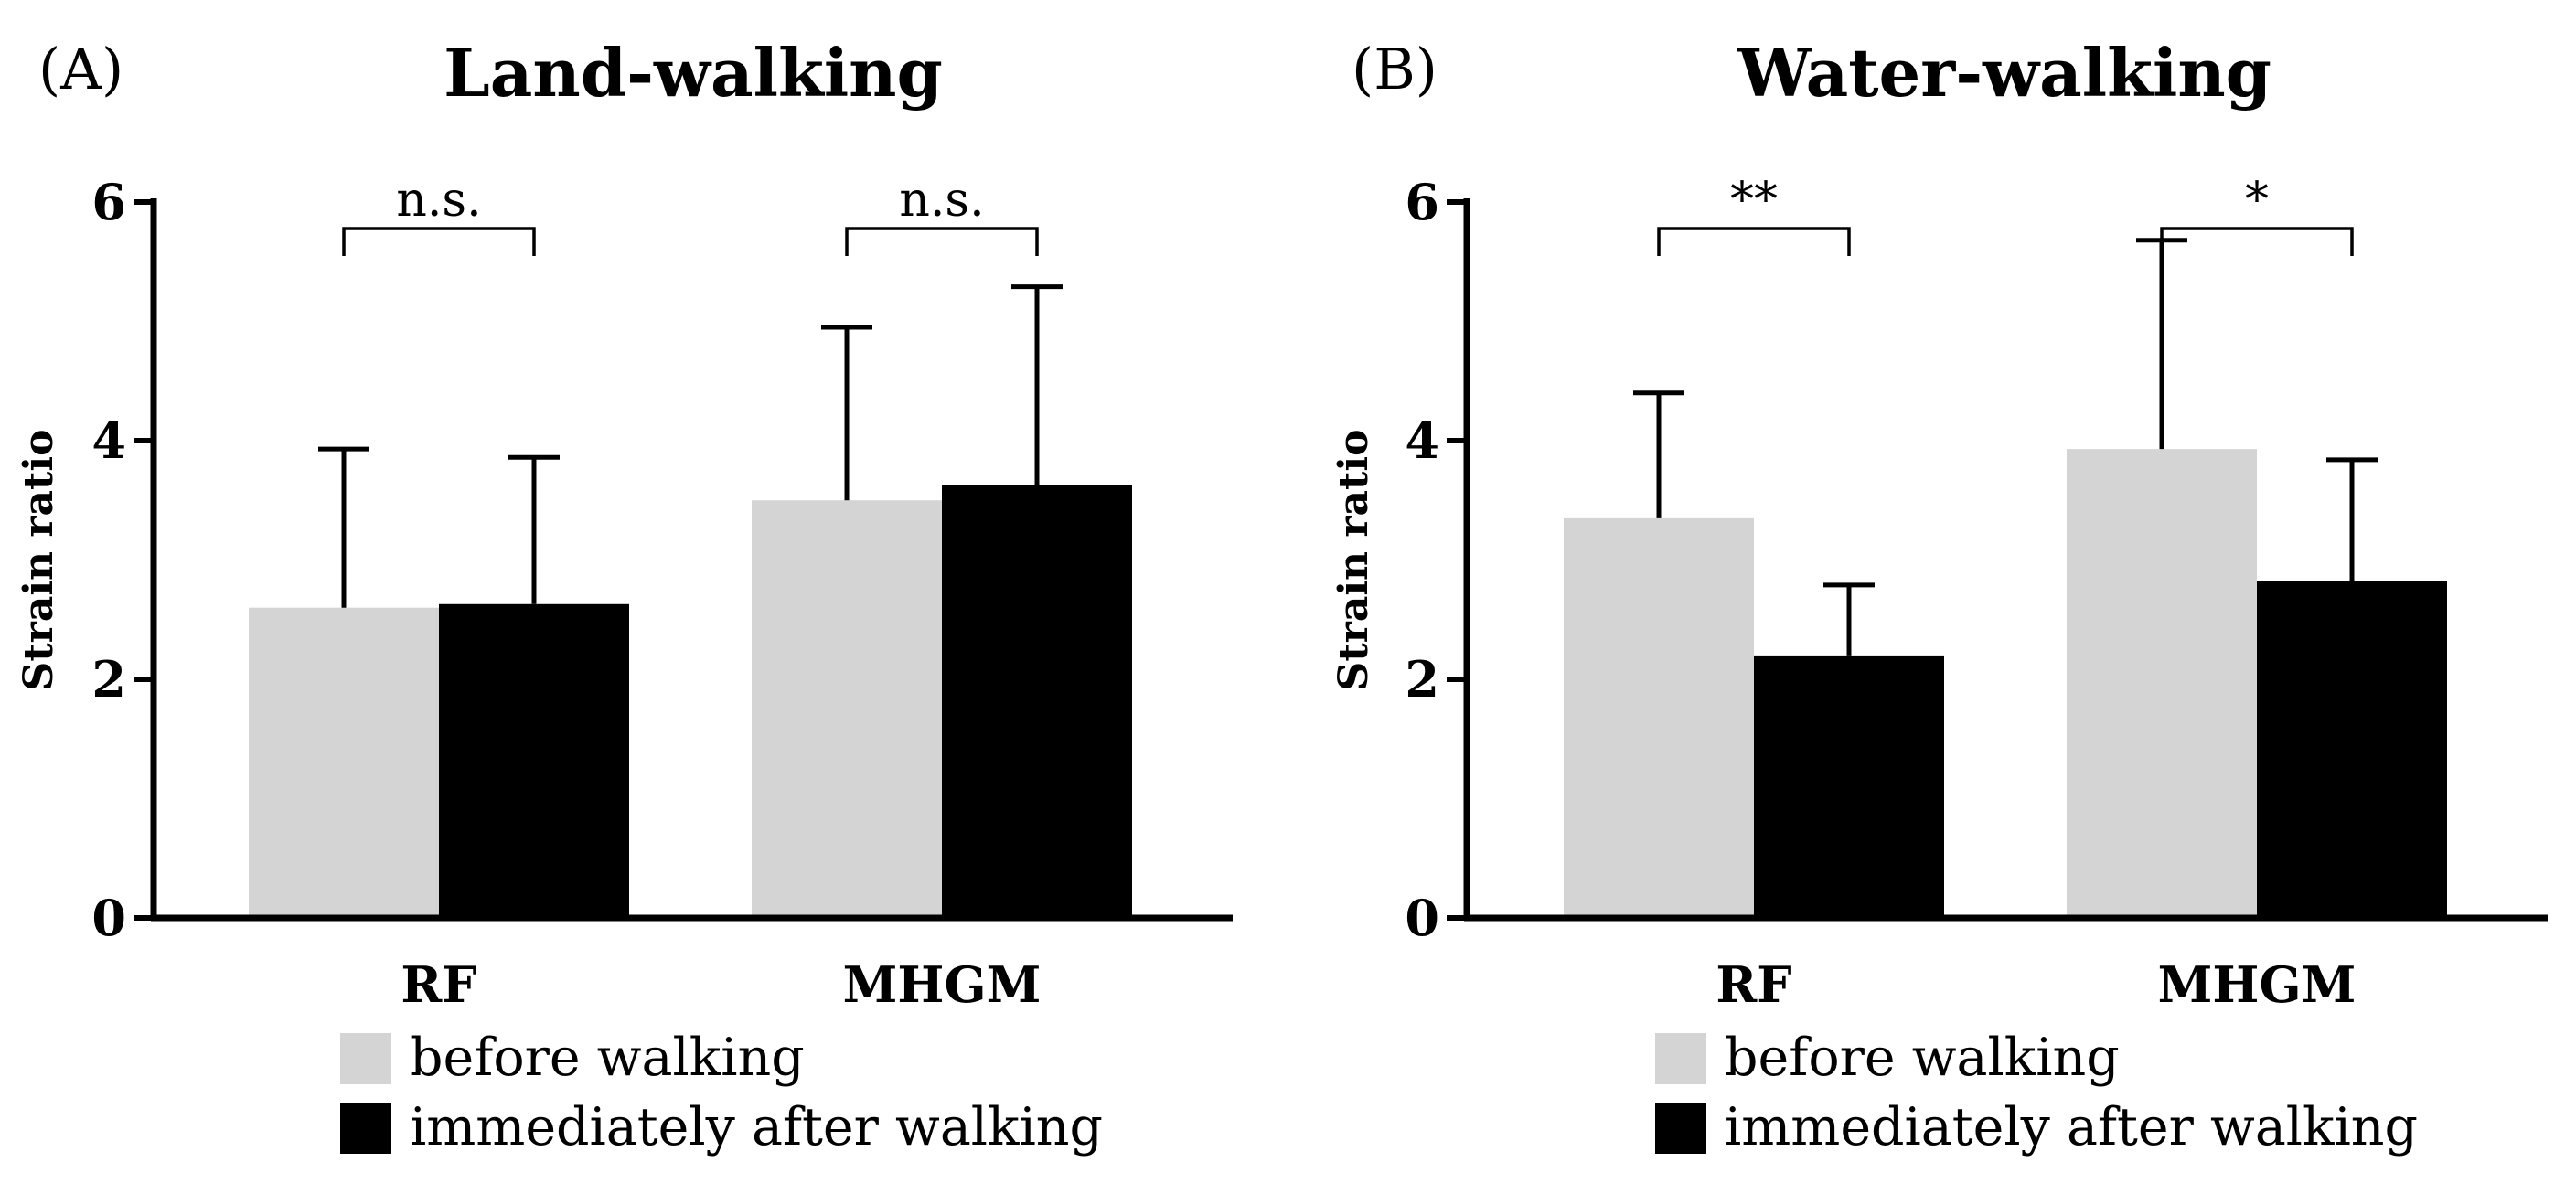 The height and width of the screenshot is (1194, 2576). Describe the element at coordinates (80, 69) in the screenshot. I see `panel-letter: (A)` at that location.